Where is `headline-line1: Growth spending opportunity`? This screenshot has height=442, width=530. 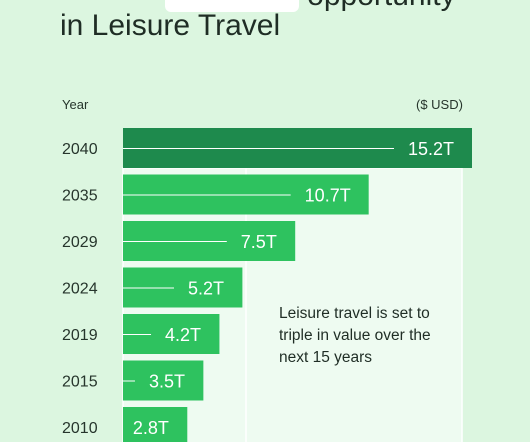 headline-line1: Growth spending opportunity is located at coordinates (258, 7).